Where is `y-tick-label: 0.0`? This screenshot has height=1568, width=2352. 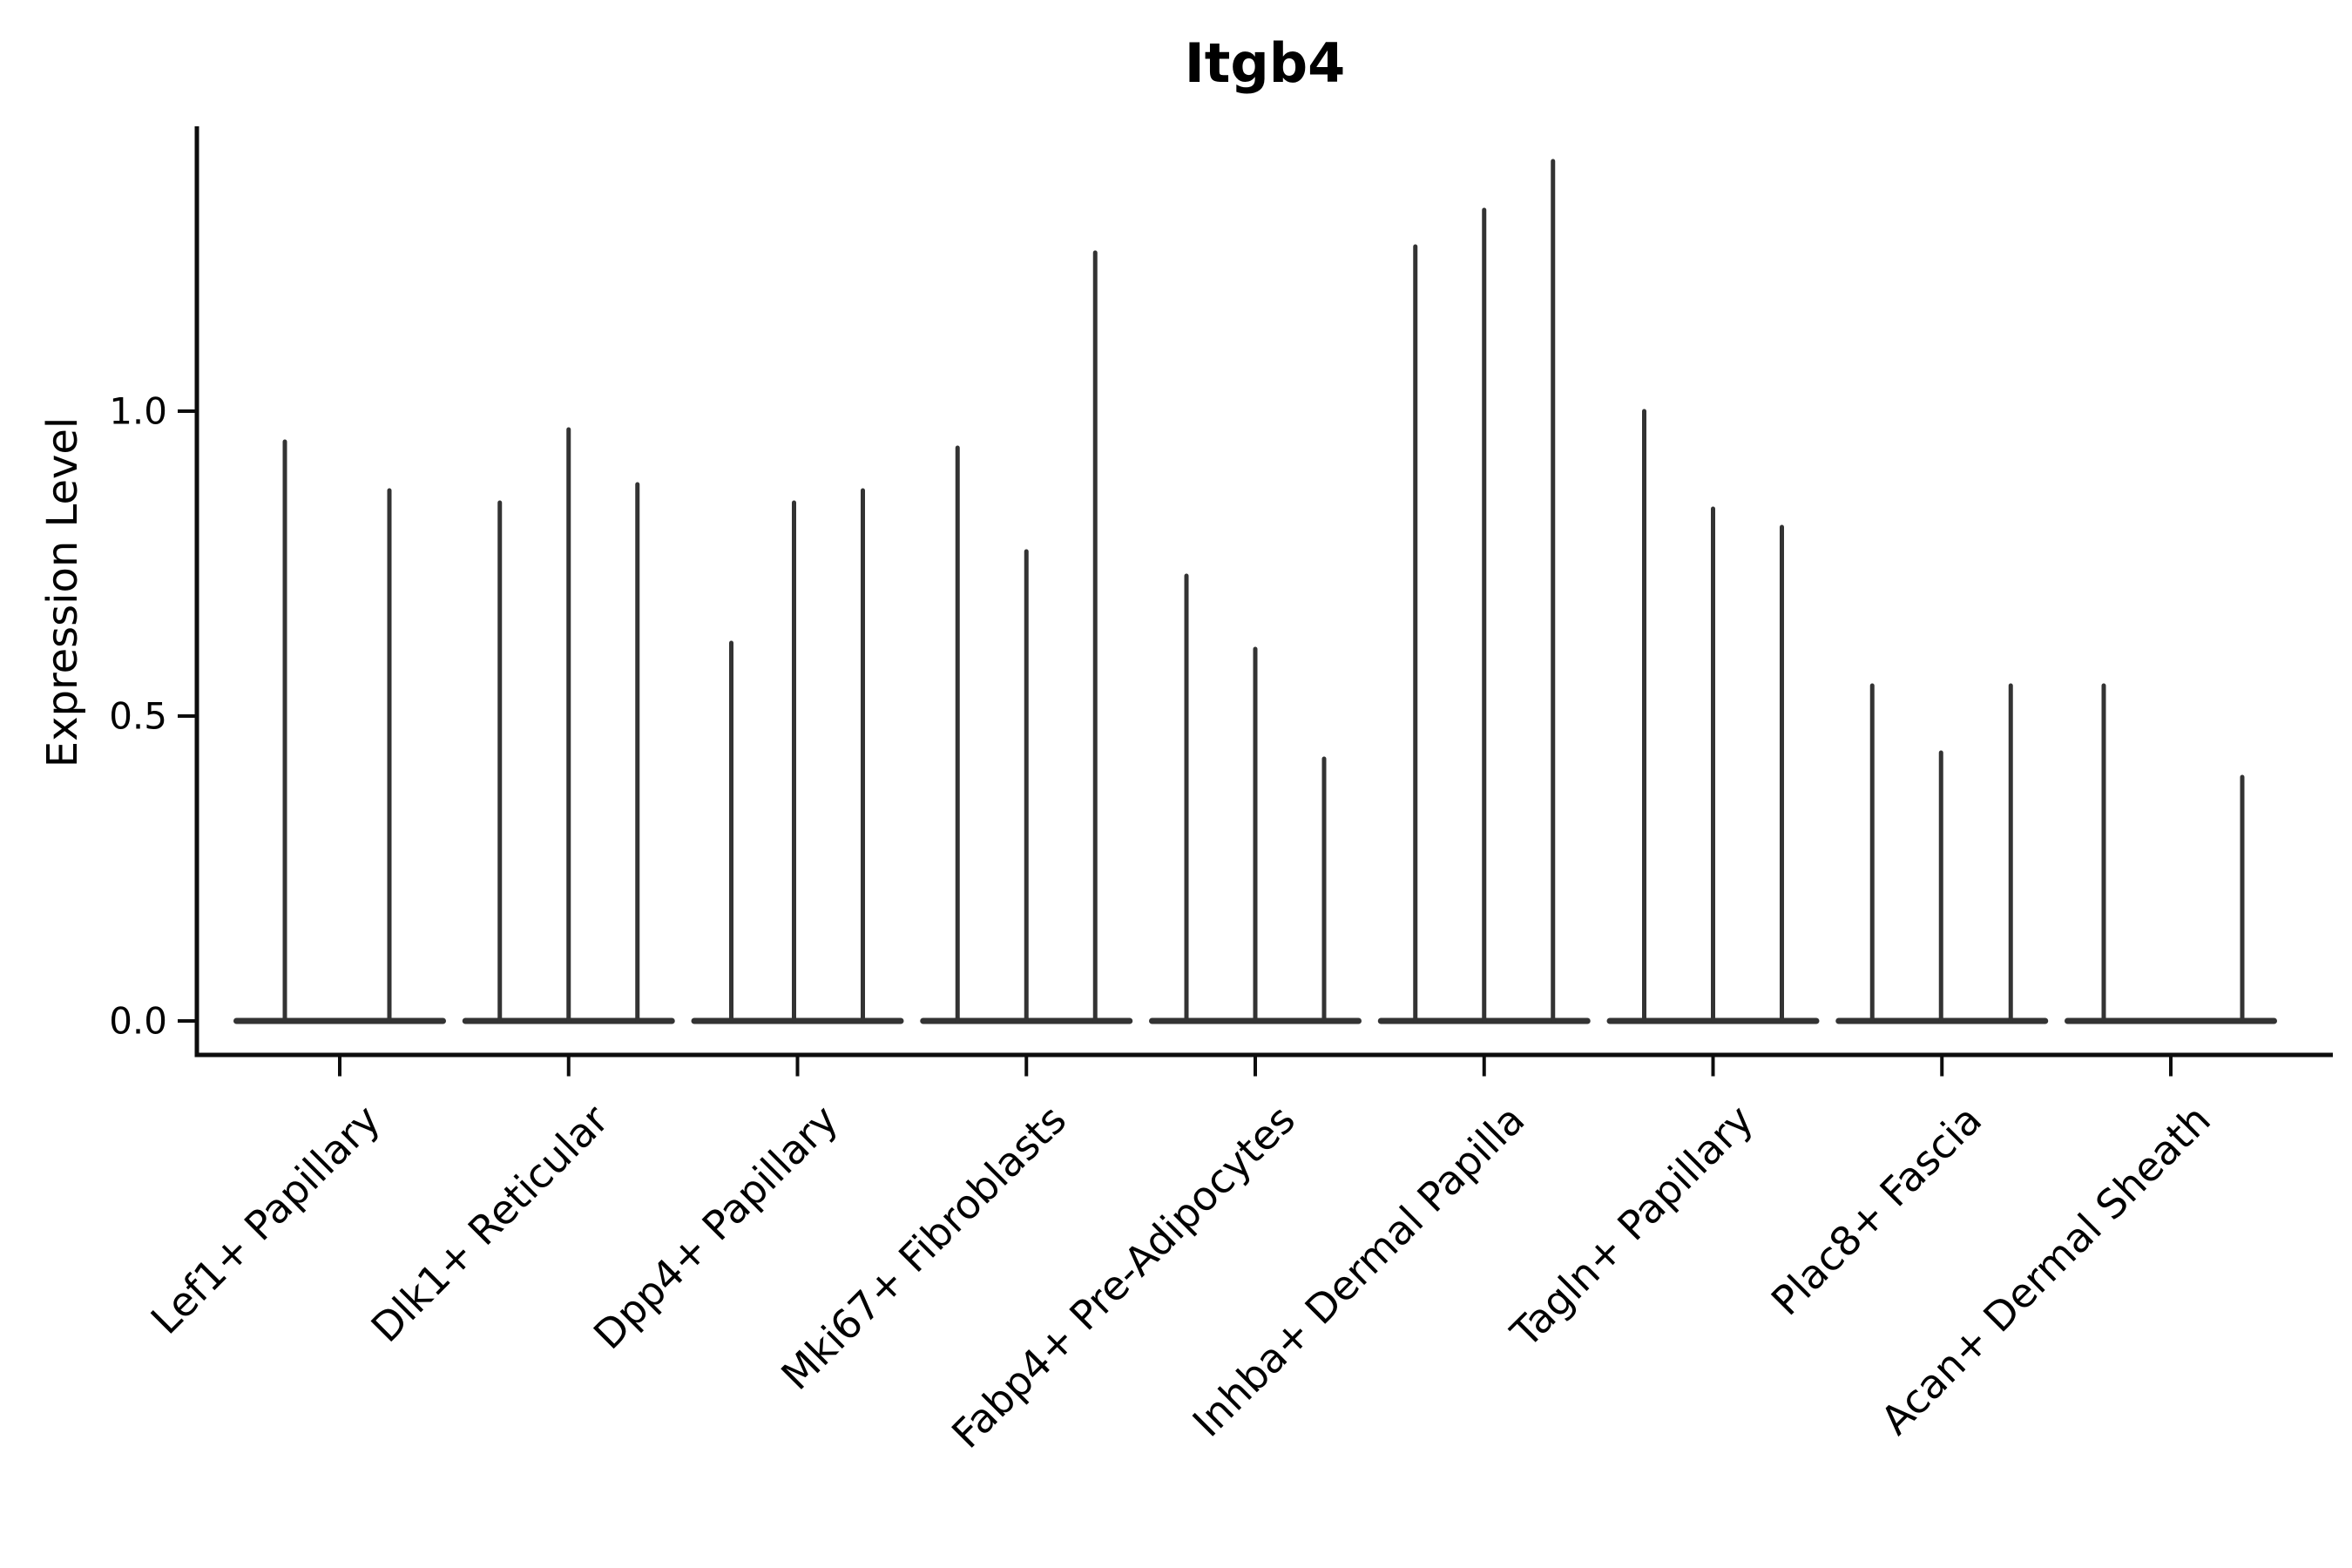 y-tick-label: 0.0 is located at coordinates (138, 1021).